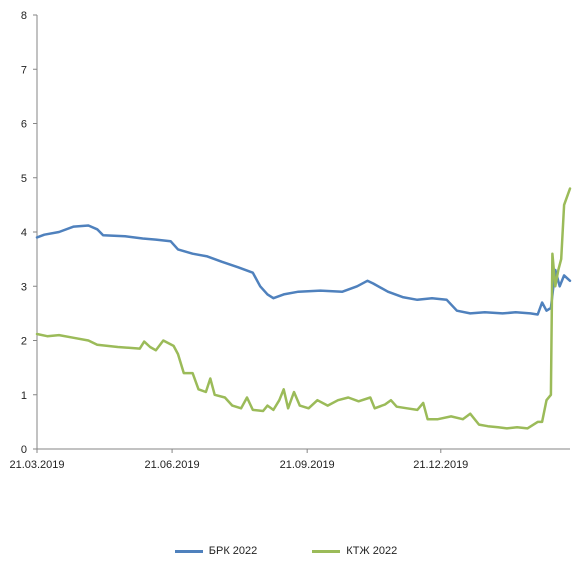  Describe the element at coordinates (286, 551) in the screenshot. I see `legend: БРК 2022 КТЖ 2022` at that location.